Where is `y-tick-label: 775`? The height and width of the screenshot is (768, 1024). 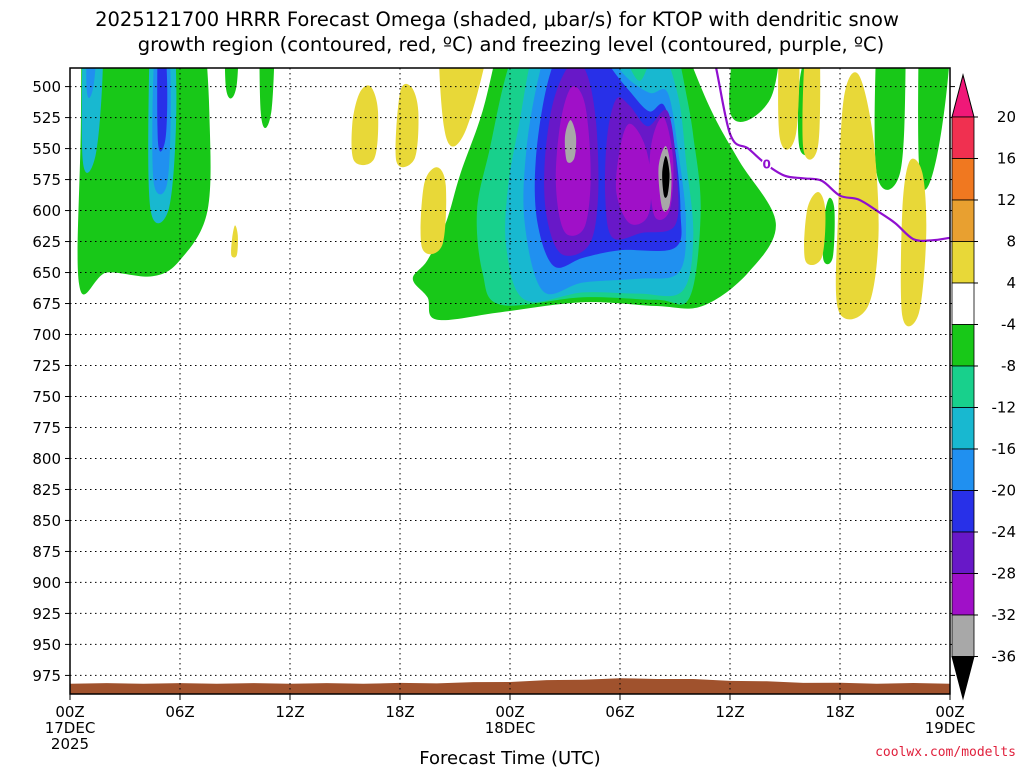
y-tick-label: 775 is located at coordinates (46, 428).